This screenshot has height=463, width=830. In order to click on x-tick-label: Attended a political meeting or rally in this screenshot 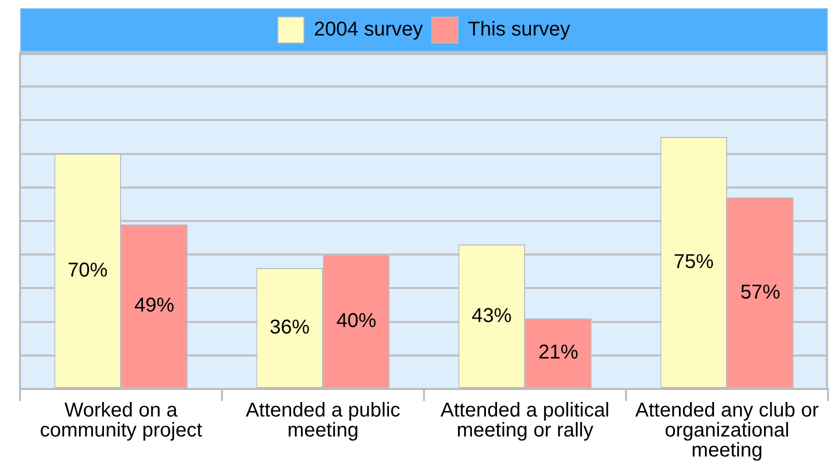, I will do `click(525, 421)`.